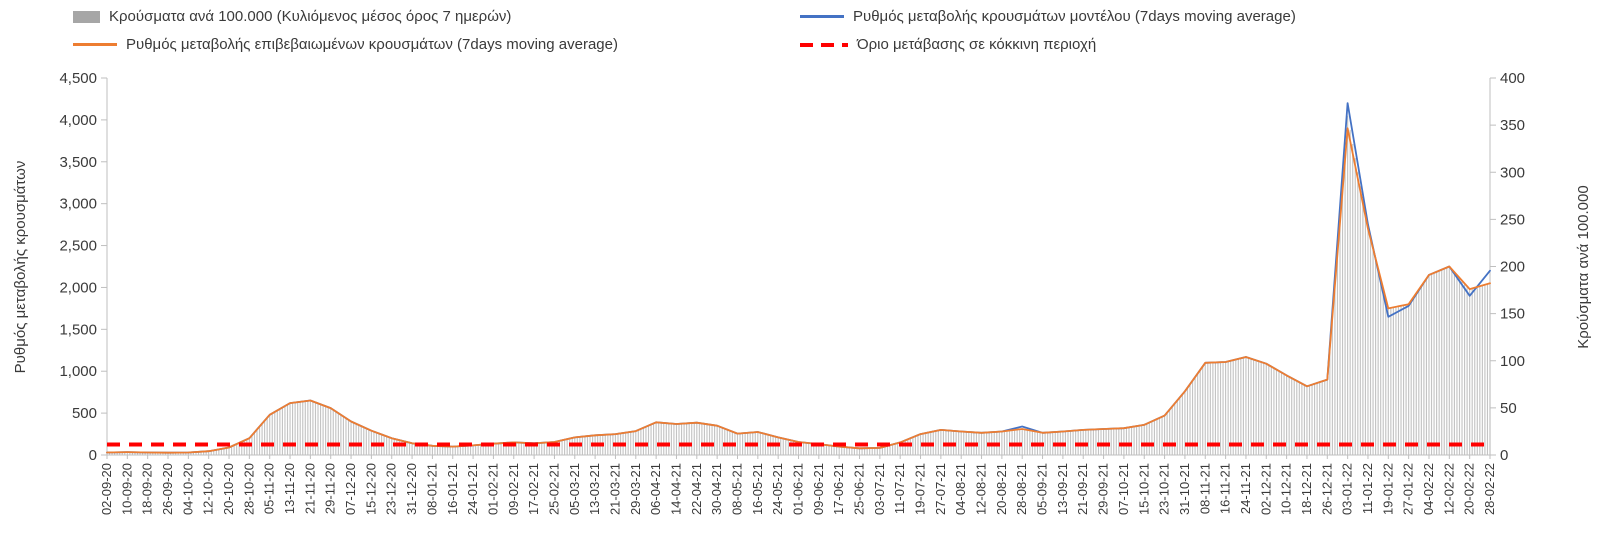 This screenshot has height=553, width=1606. What do you see at coordinates (78, 120) in the screenshot?
I see `left-axis-tick-label: 4,000` at bounding box center [78, 120].